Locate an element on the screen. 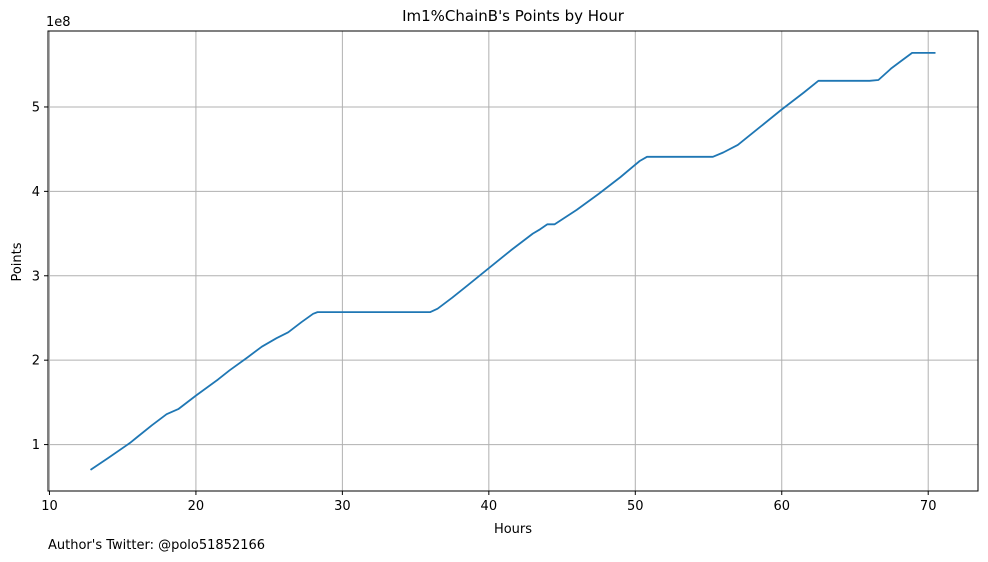 This screenshot has width=988, height=562. y-tick-label: 3 is located at coordinates (36, 276).